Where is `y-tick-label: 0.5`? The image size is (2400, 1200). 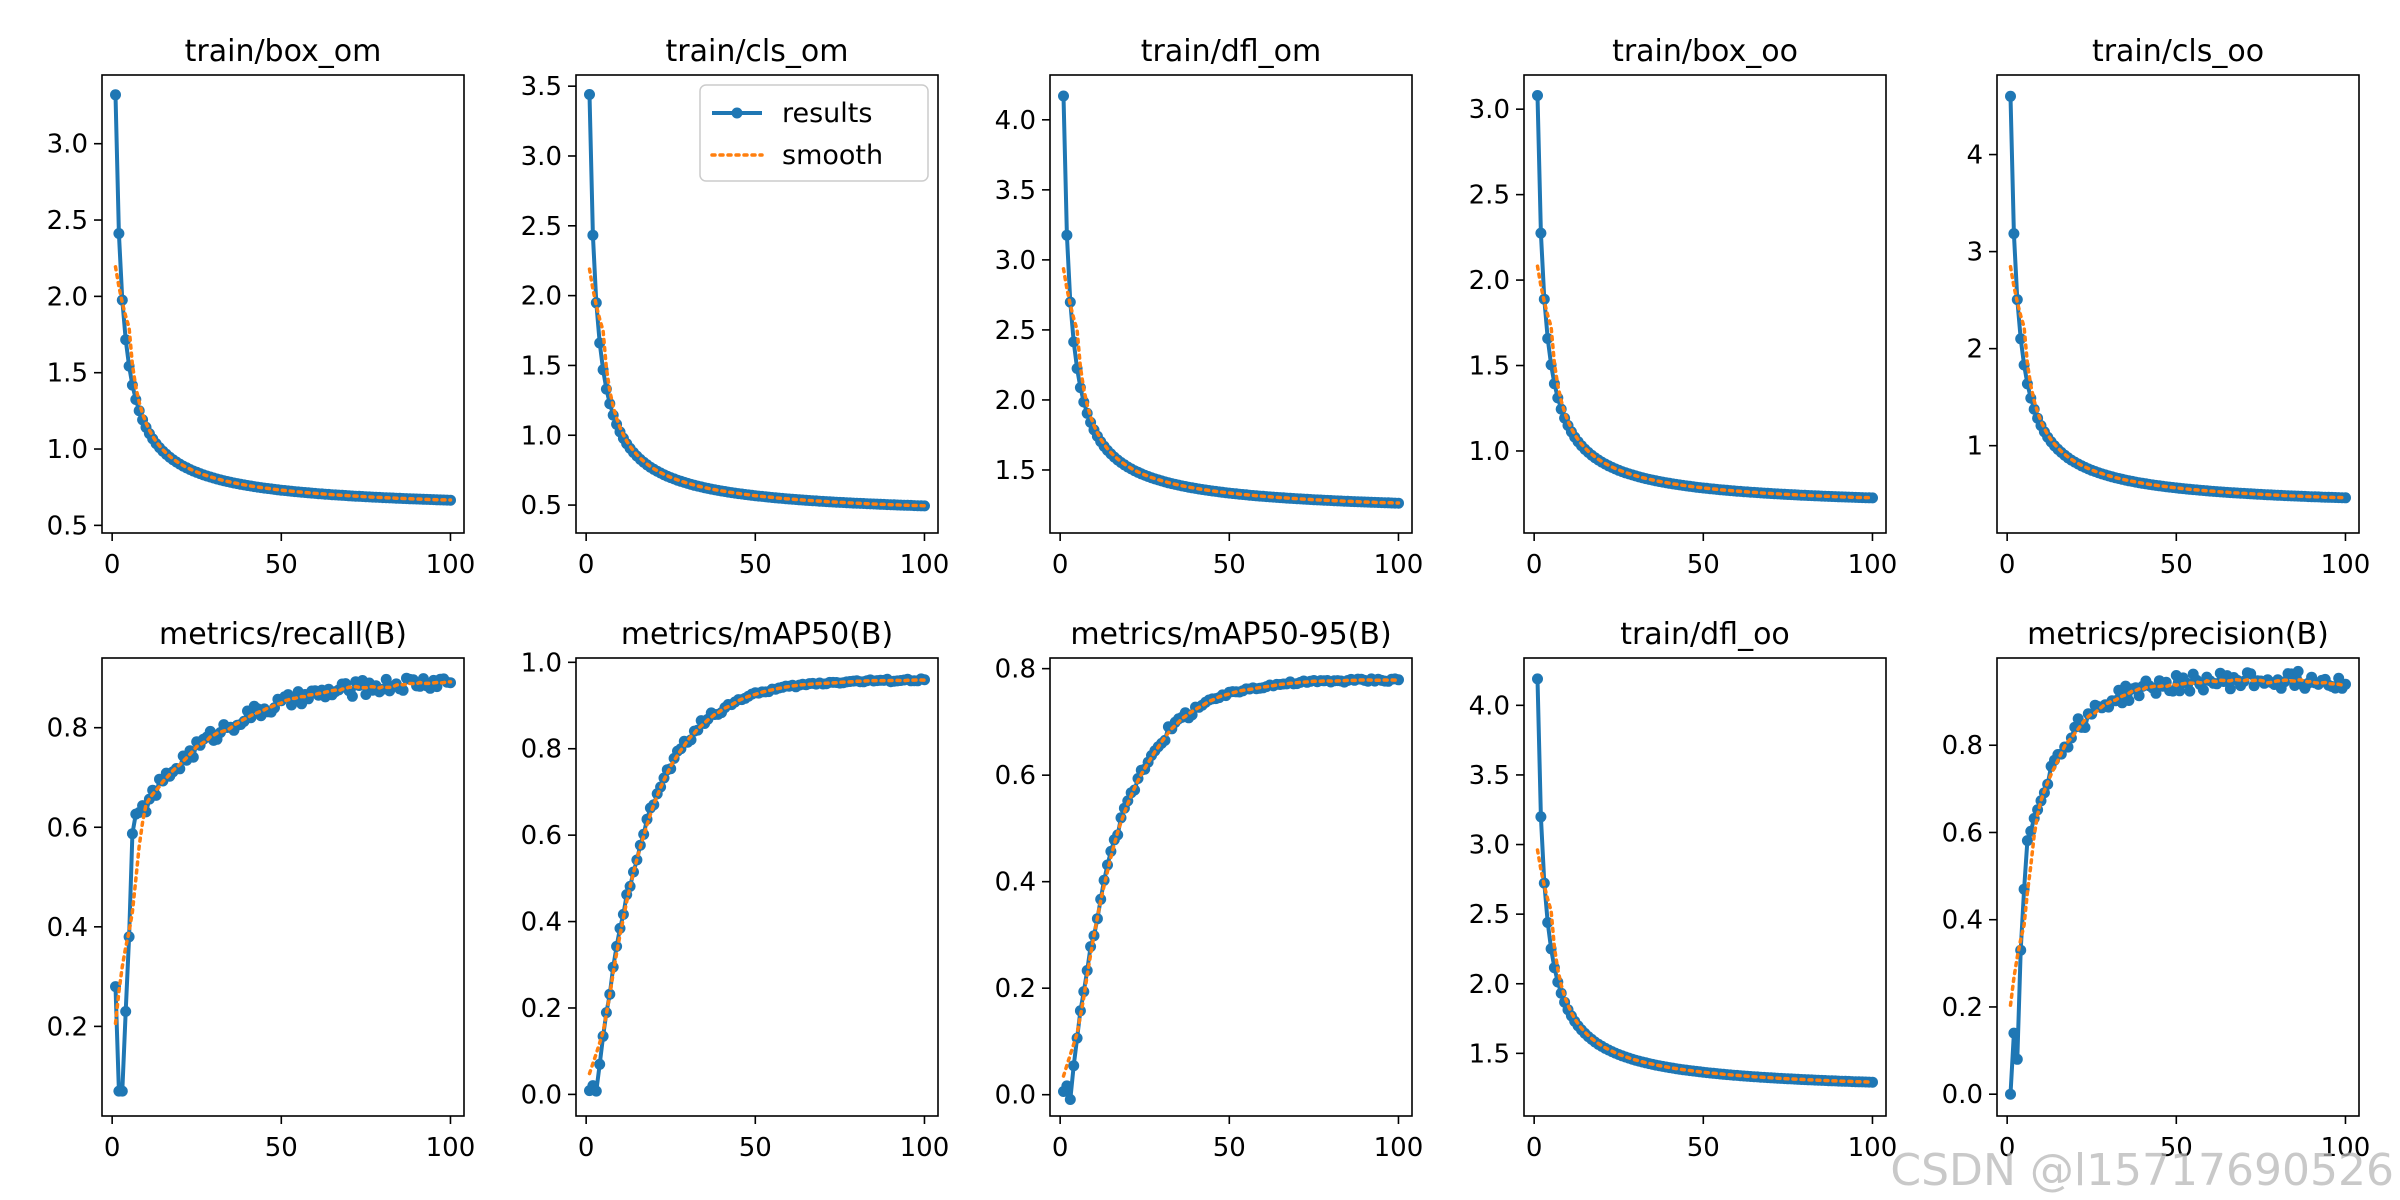
y-tick-label: 0.5 is located at coordinates (67, 526).